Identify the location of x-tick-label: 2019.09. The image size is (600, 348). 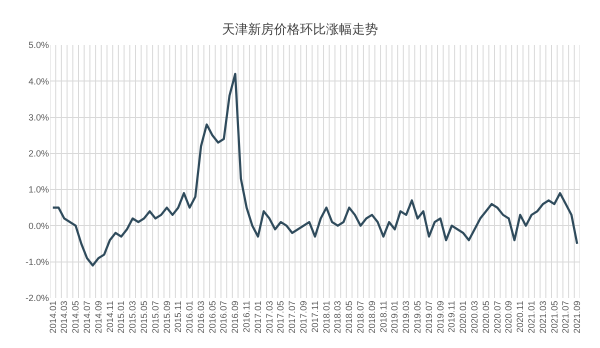
(440, 317).